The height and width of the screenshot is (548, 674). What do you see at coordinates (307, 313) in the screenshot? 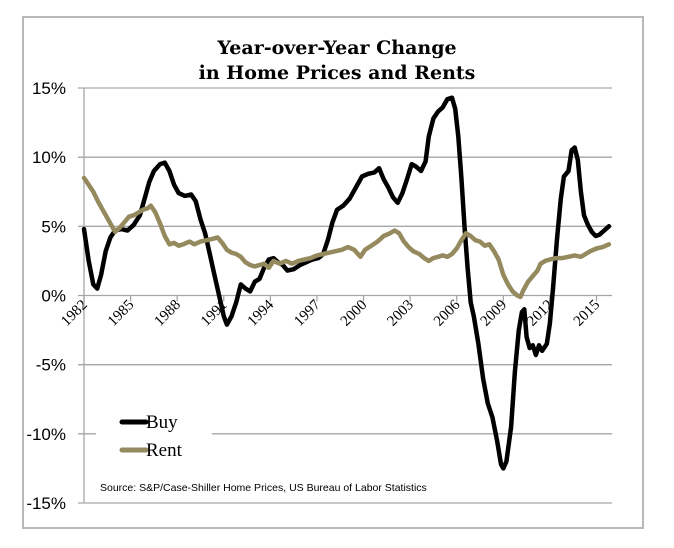
I see `x-tick-label: 1997` at bounding box center [307, 313].